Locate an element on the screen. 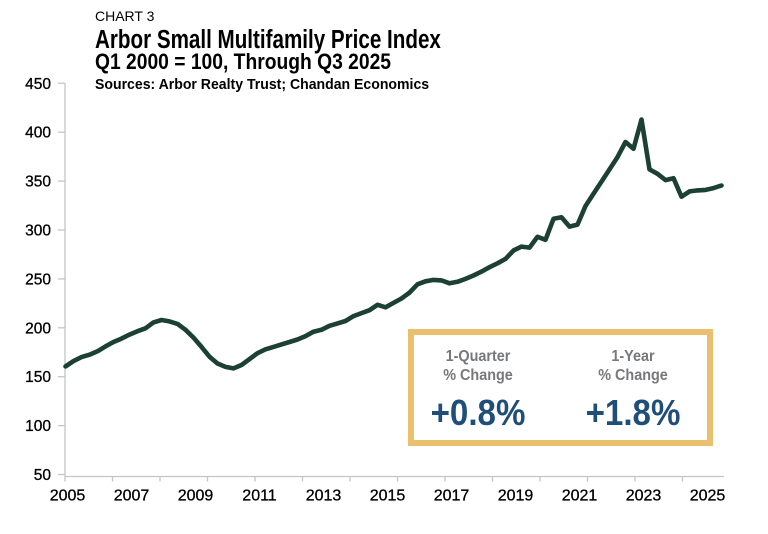  x-tick-label: 2021 is located at coordinates (580, 496).